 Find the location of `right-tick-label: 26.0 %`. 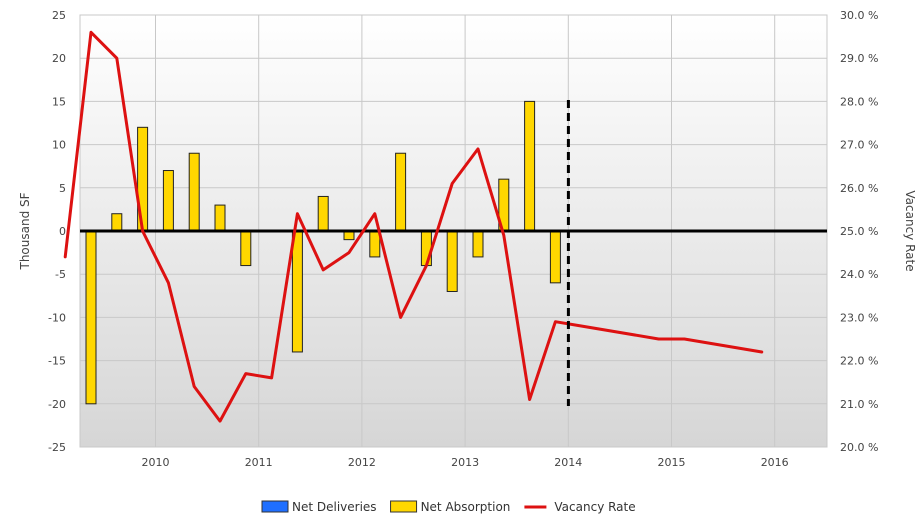

right-tick-label: 26.0 % is located at coordinates (859, 188).